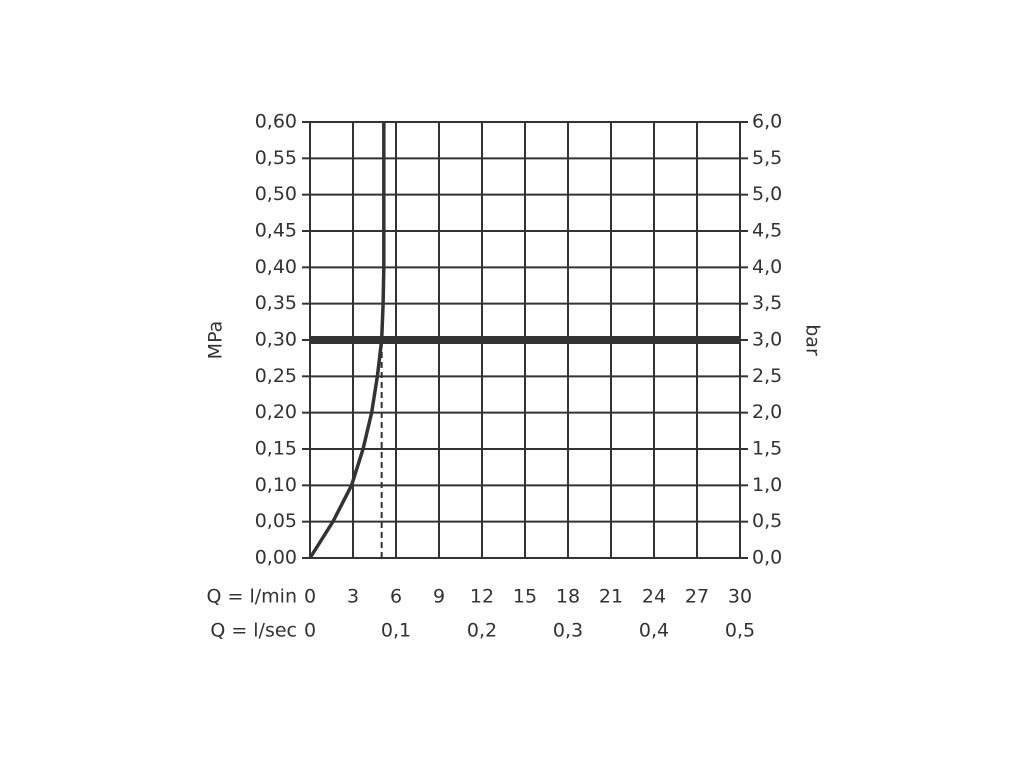 The image size is (1024, 772). Describe the element at coordinates (252, 597) in the screenshot. I see `x-axis-label: Q = l/min` at that location.